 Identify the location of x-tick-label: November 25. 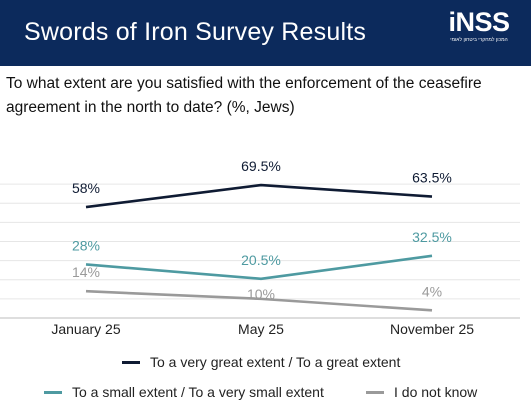
(432, 329).